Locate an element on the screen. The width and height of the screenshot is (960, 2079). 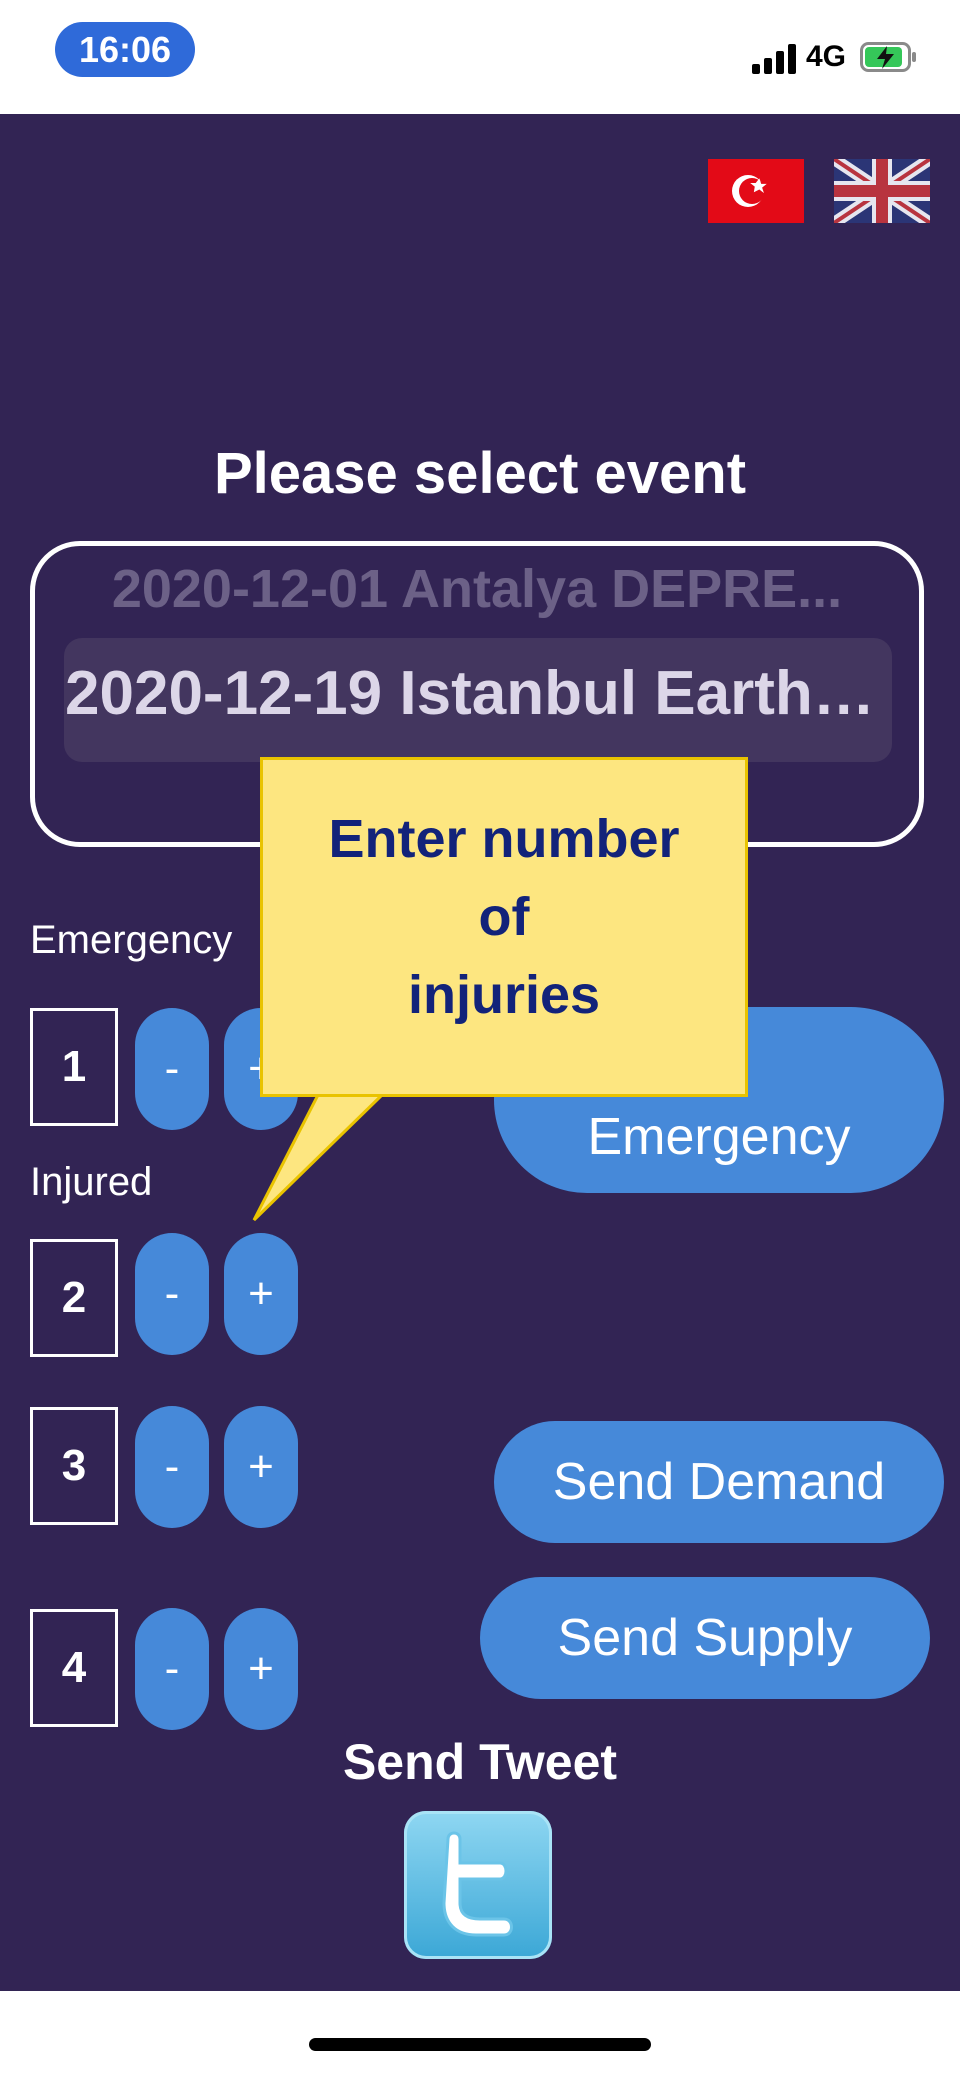
injured-count: 2 is located at coordinates (74, 1298).